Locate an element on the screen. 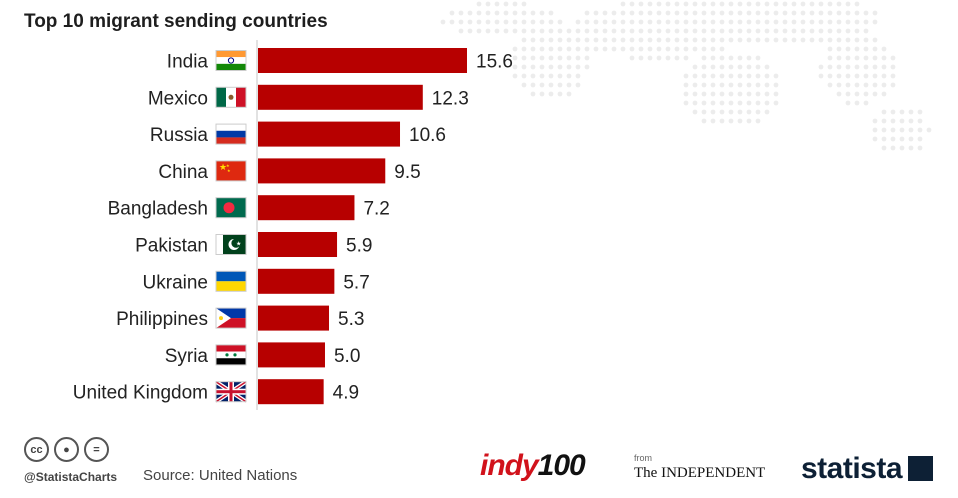 The height and width of the screenshot is (498, 958). from-label: from is located at coordinates (643, 458).